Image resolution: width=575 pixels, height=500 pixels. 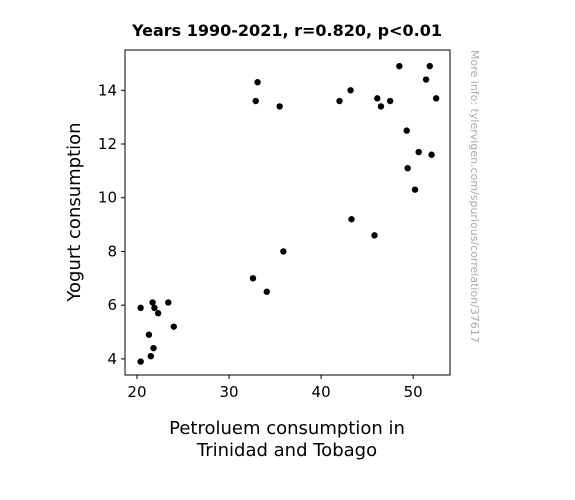 I want to click on x-tick-label: 30, so click(x=228, y=392).